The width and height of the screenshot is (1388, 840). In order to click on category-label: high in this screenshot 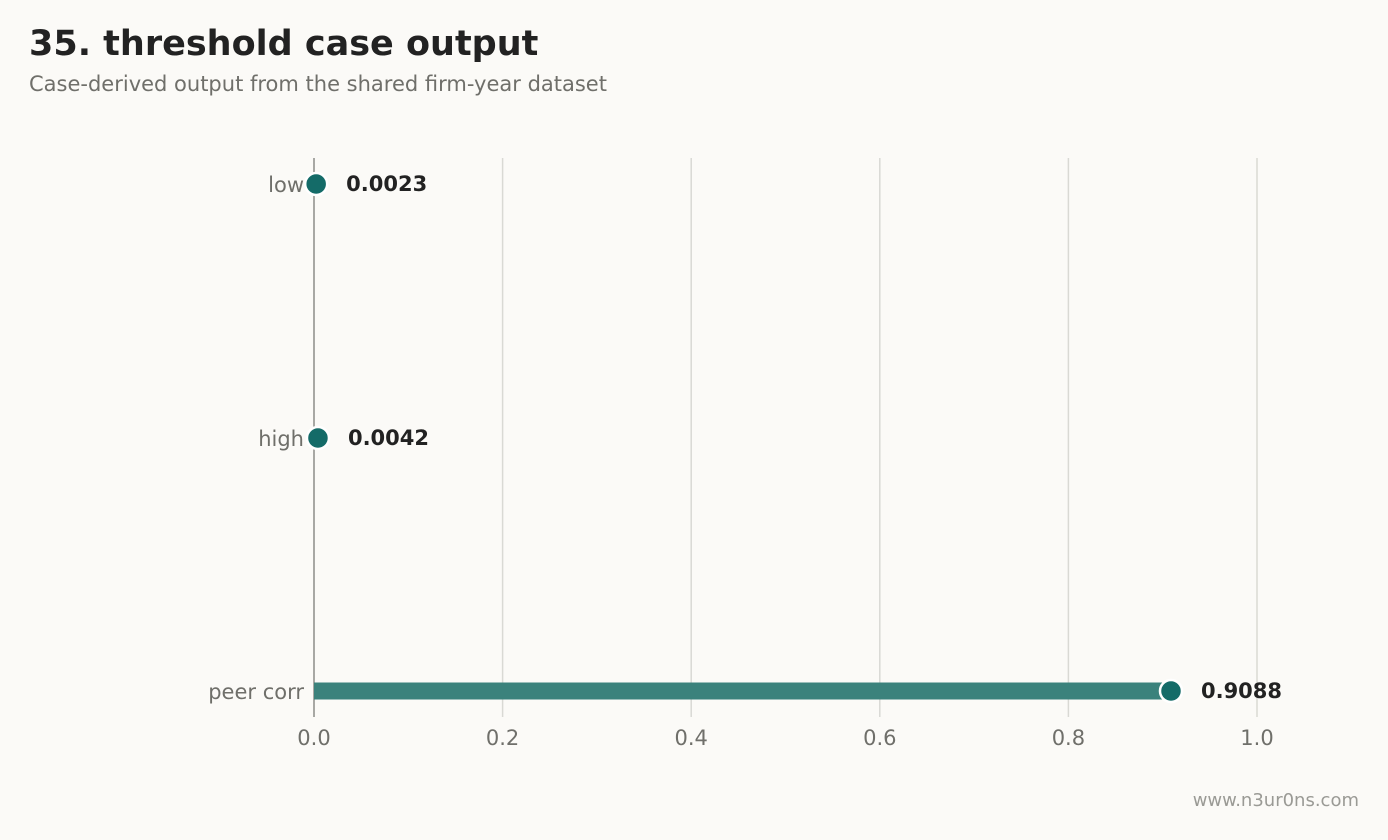, I will do `click(281, 439)`.